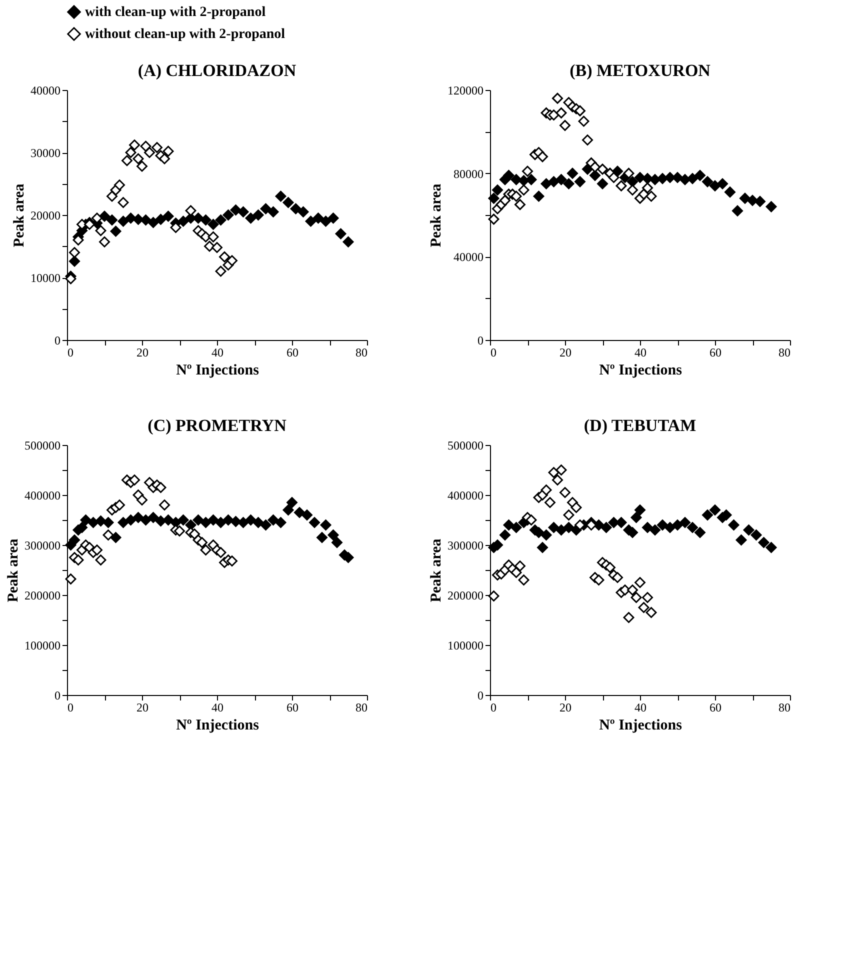 Image resolution: width=863 pixels, height=963 pixels. Describe the element at coordinates (185, 34) in the screenshot. I see `legend-label: without clean-up with 2-propanol` at that location.